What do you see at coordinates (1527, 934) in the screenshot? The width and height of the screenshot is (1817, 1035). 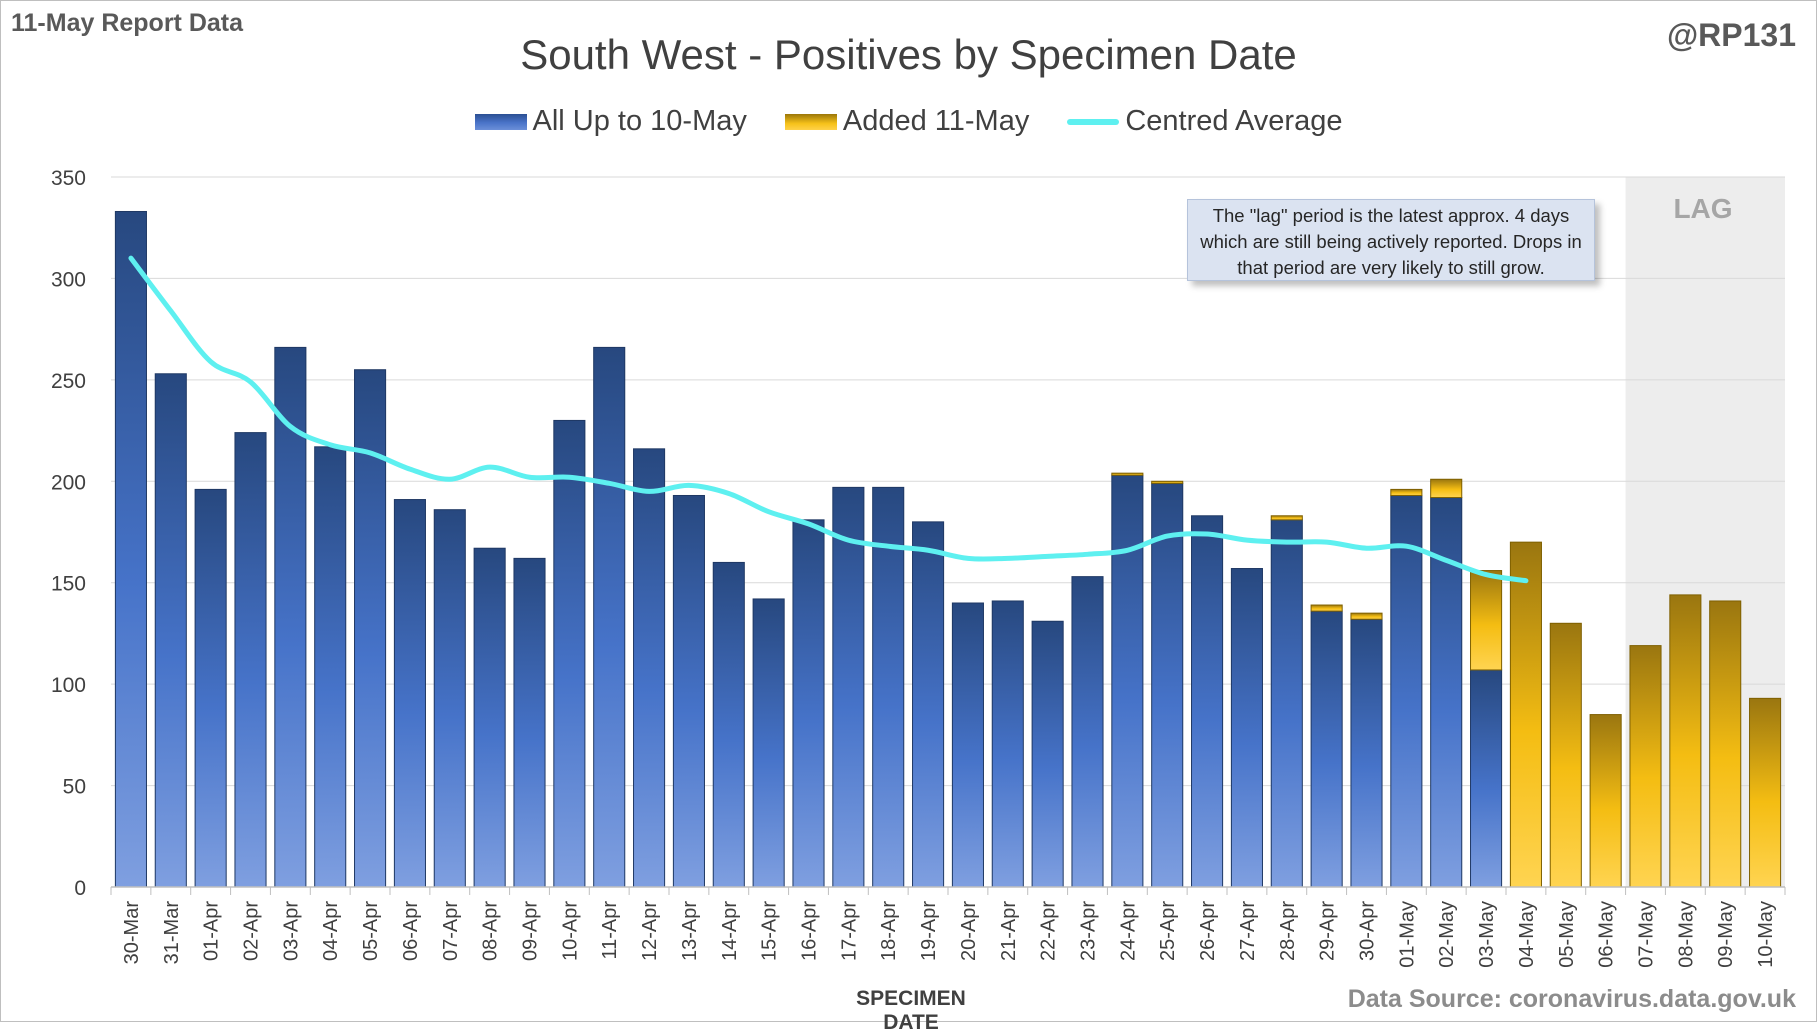 I see `x-tick-label: 04-May` at bounding box center [1527, 934].